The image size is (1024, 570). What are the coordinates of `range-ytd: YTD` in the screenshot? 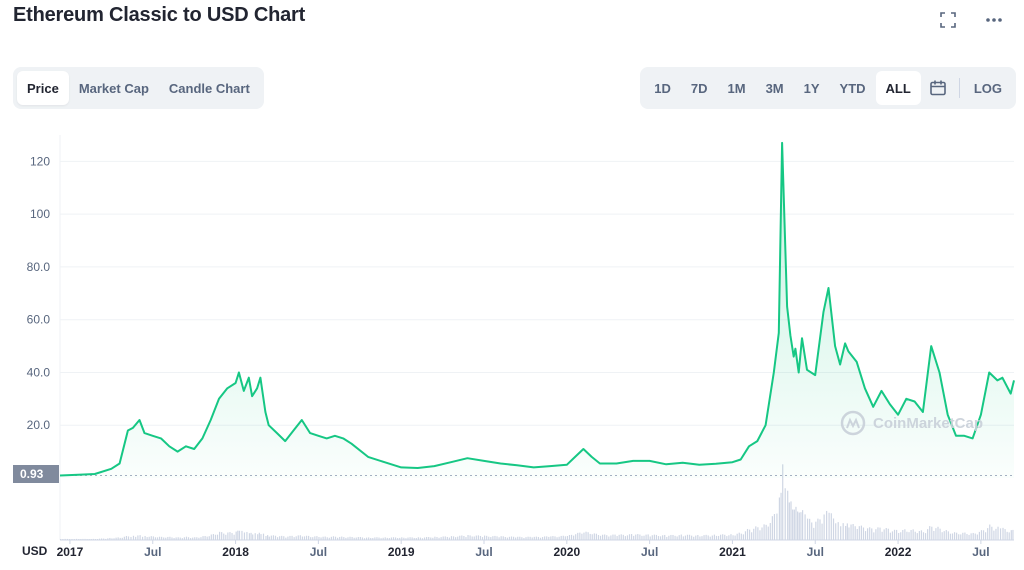 It's located at (852, 88).